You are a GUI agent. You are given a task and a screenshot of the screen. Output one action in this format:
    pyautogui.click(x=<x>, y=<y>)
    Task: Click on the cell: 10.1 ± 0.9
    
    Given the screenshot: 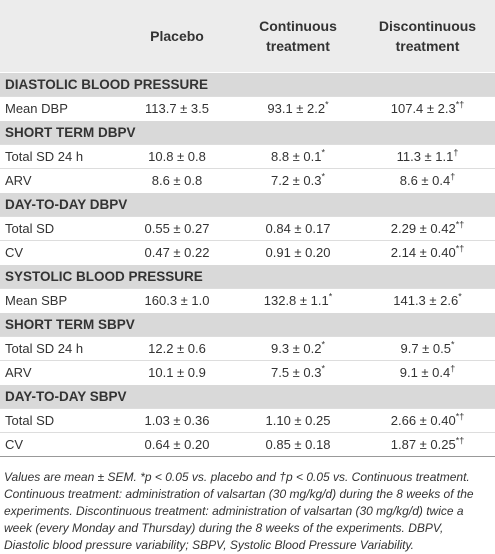 What is the action you would take?
    pyautogui.click(x=177, y=372)
    